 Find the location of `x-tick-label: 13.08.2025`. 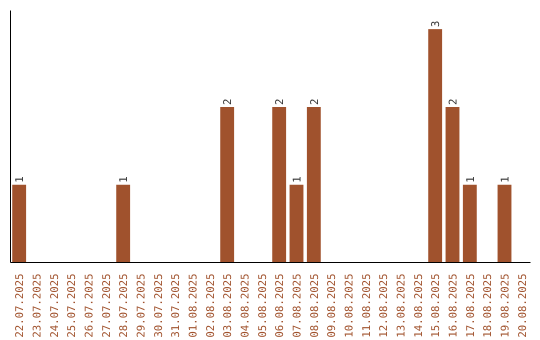

x-tick-label: 13.08.2025 is located at coordinates (401, 306).